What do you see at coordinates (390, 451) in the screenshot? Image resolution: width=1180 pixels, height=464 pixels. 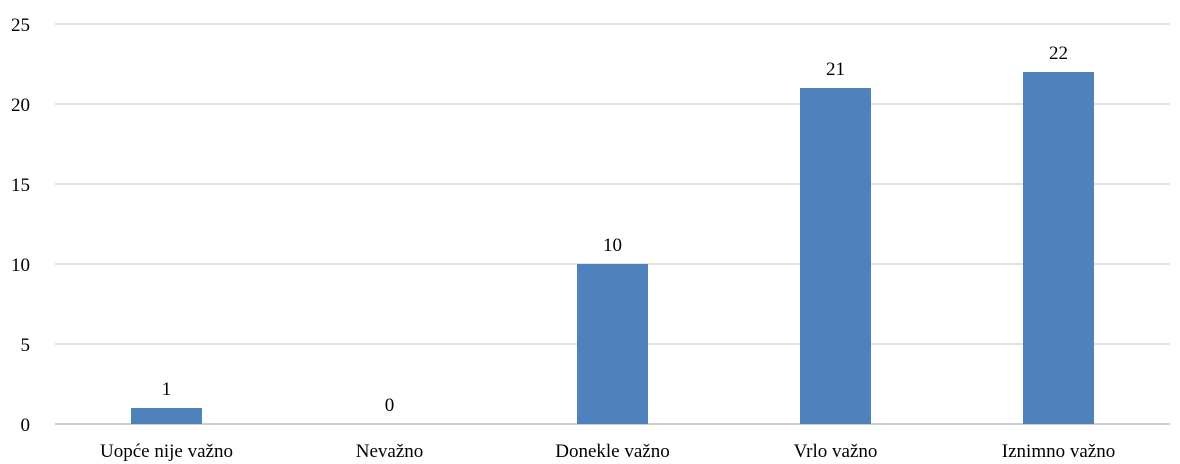 I see `category-label-1: Nevažno` at bounding box center [390, 451].